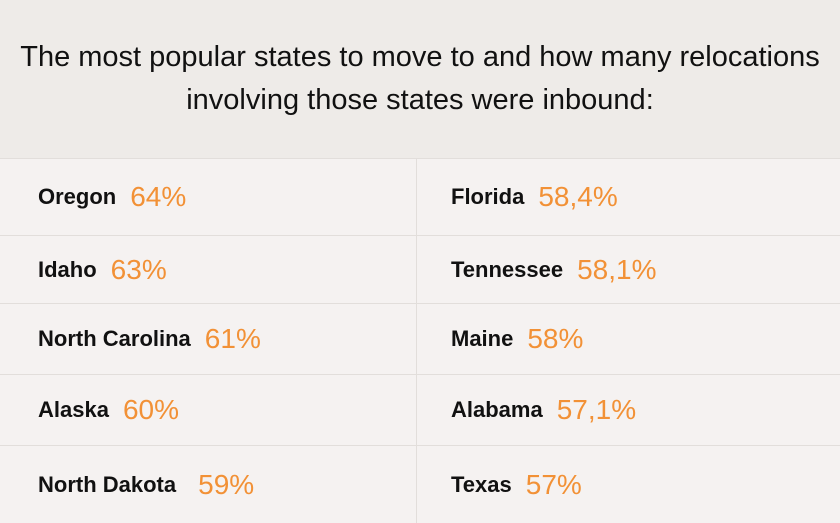 Image resolution: width=840 pixels, height=523 pixels. Describe the element at coordinates (416, 341) in the screenshot. I see `column-divider` at that location.